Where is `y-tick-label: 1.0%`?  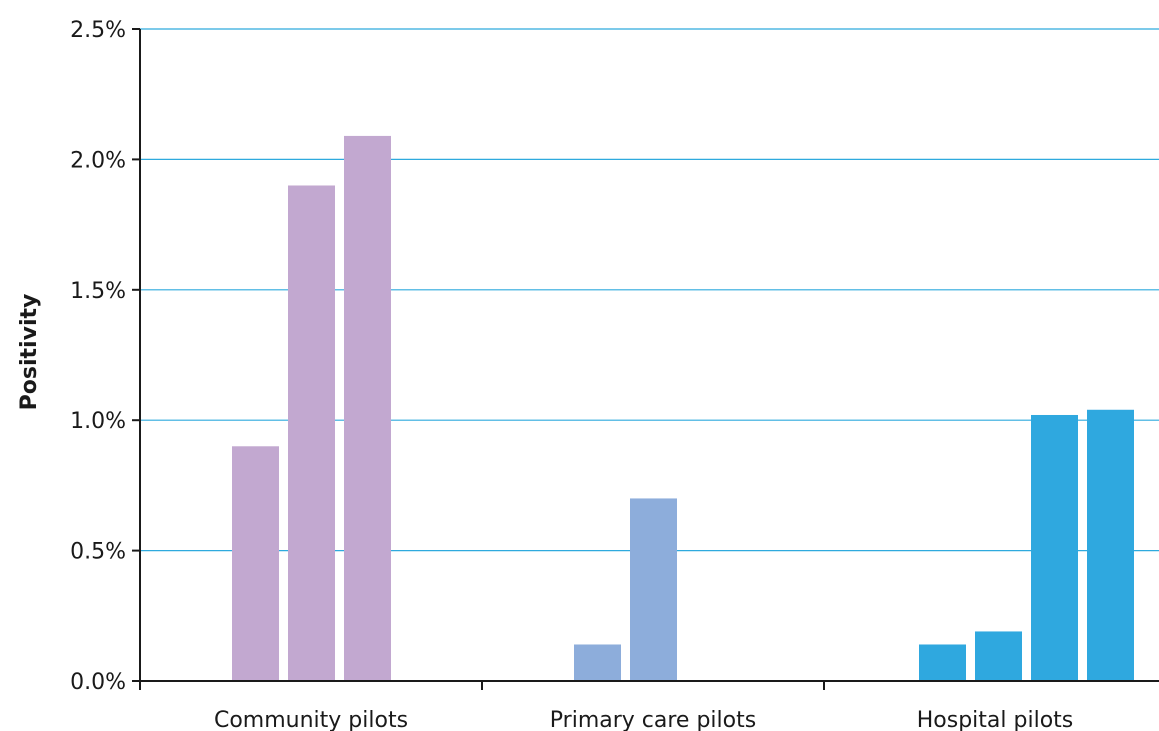 y-tick-label: 1.0% is located at coordinates (98, 421).